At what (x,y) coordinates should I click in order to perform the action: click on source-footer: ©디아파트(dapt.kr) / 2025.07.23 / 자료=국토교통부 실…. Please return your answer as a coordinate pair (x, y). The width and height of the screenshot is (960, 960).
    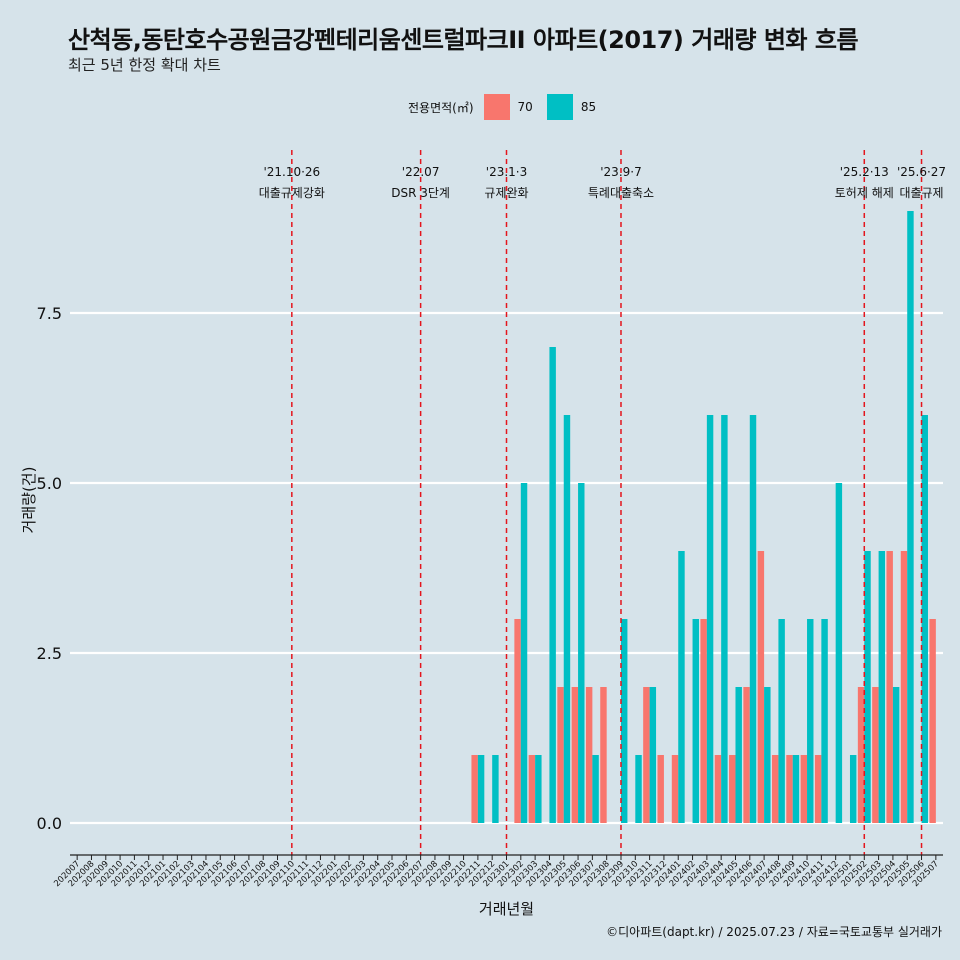
    Looking at the image, I should click on (774, 932).